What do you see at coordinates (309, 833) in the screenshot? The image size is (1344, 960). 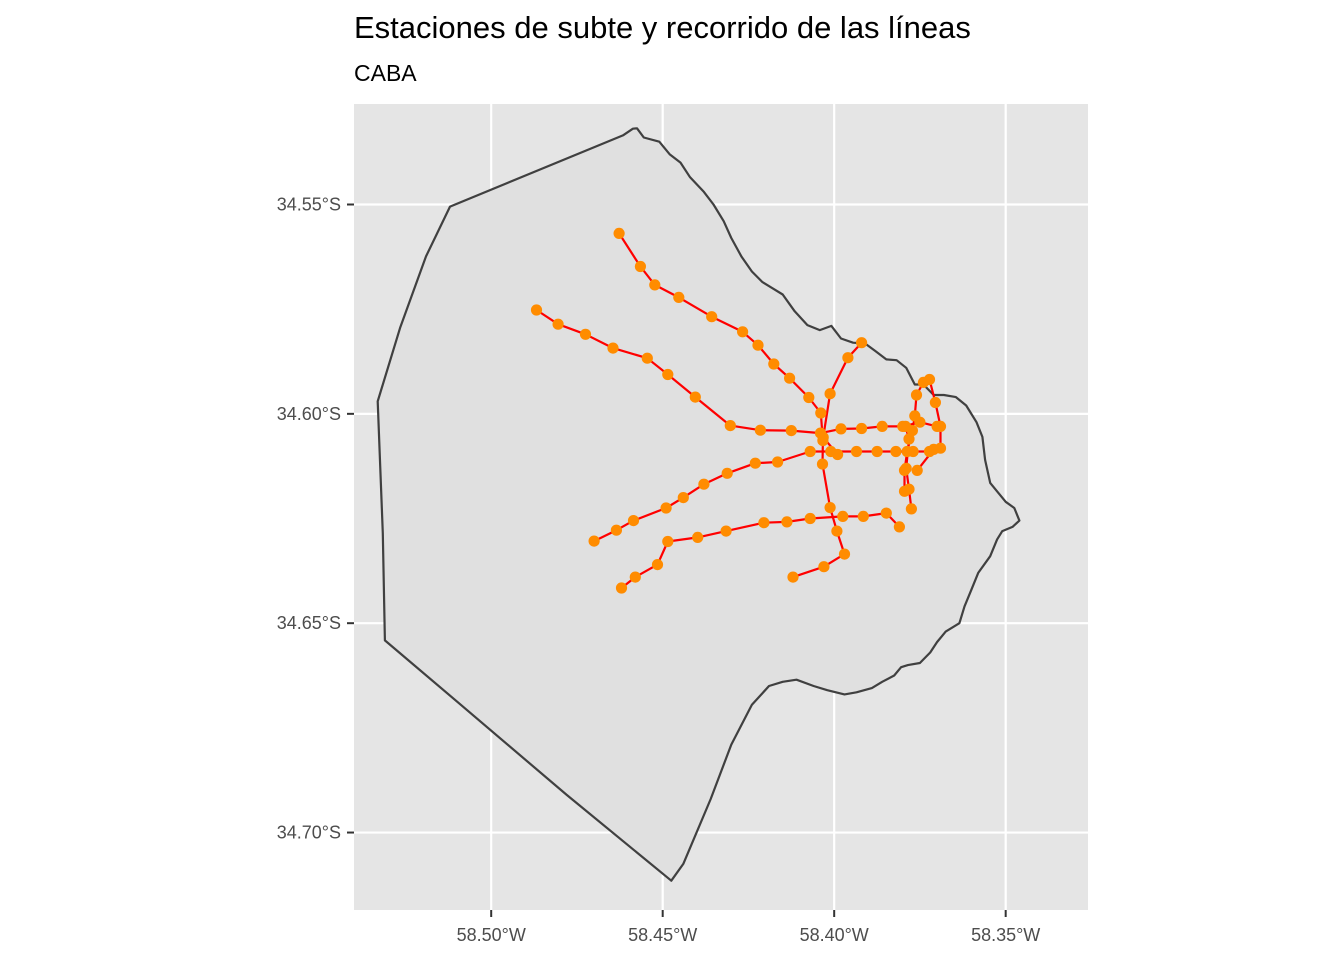 I see `y-tick-label: 34.70°S` at bounding box center [309, 833].